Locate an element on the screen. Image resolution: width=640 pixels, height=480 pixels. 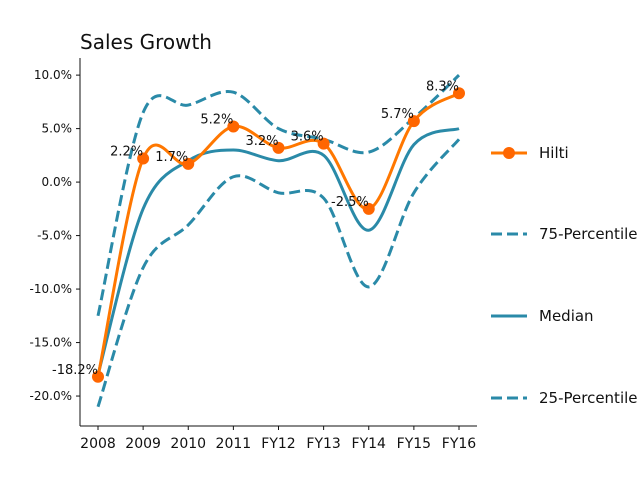
y-tick-label: -15.0% is located at coordinates (51, 343).